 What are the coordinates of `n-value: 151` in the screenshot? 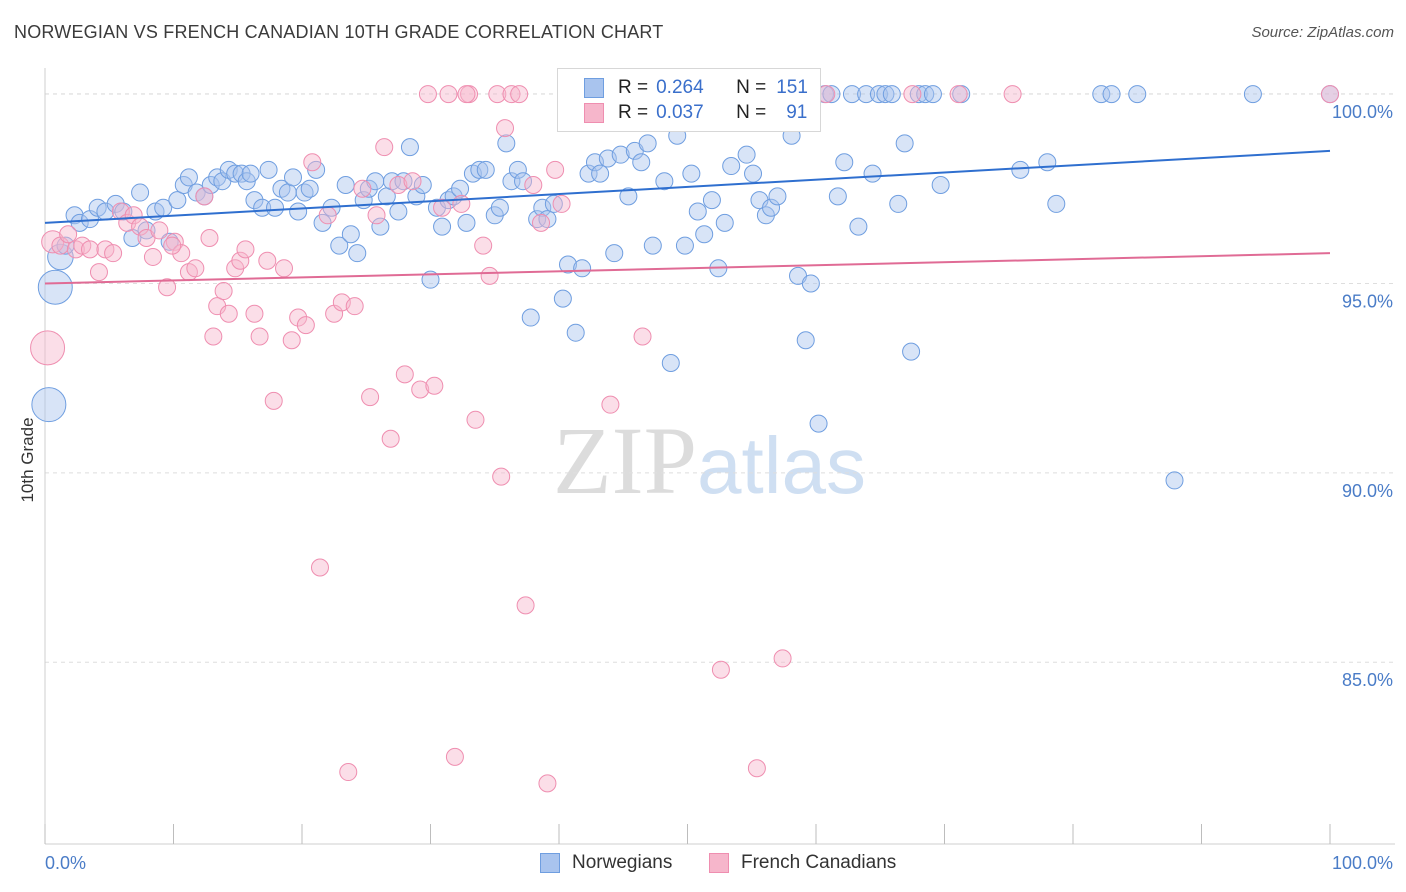 It's located at (792, 87).